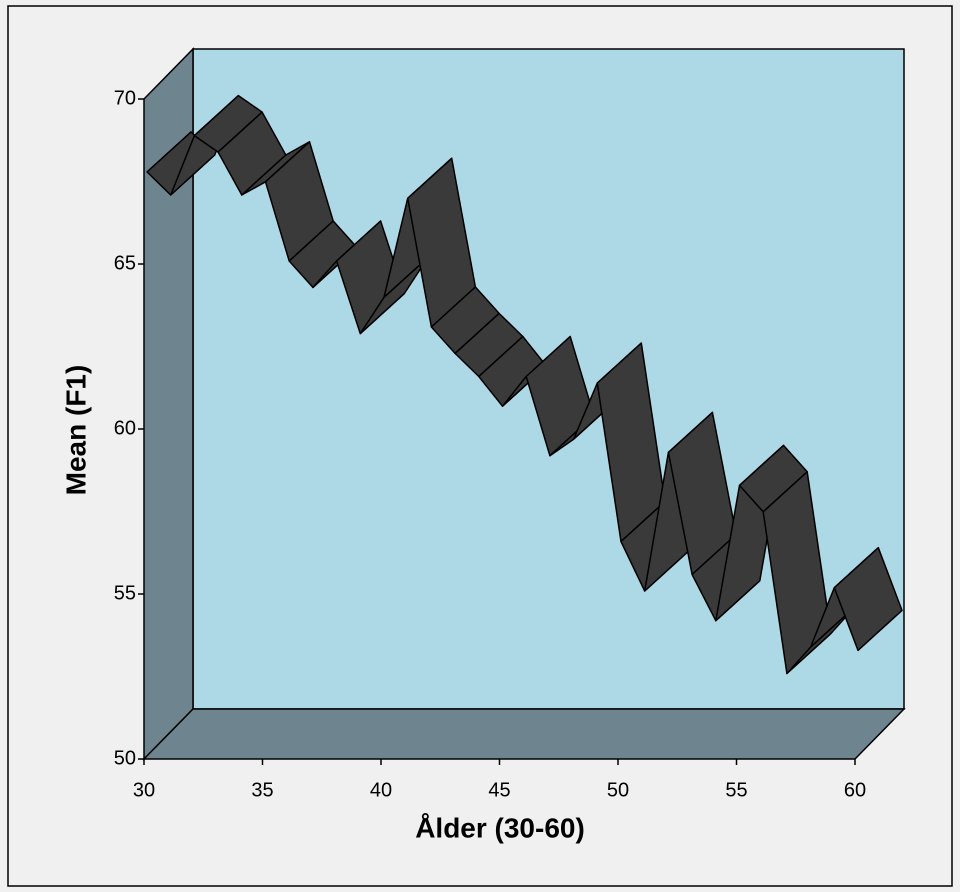  I want to click on y-tick-label: 50, so click(125, 758).